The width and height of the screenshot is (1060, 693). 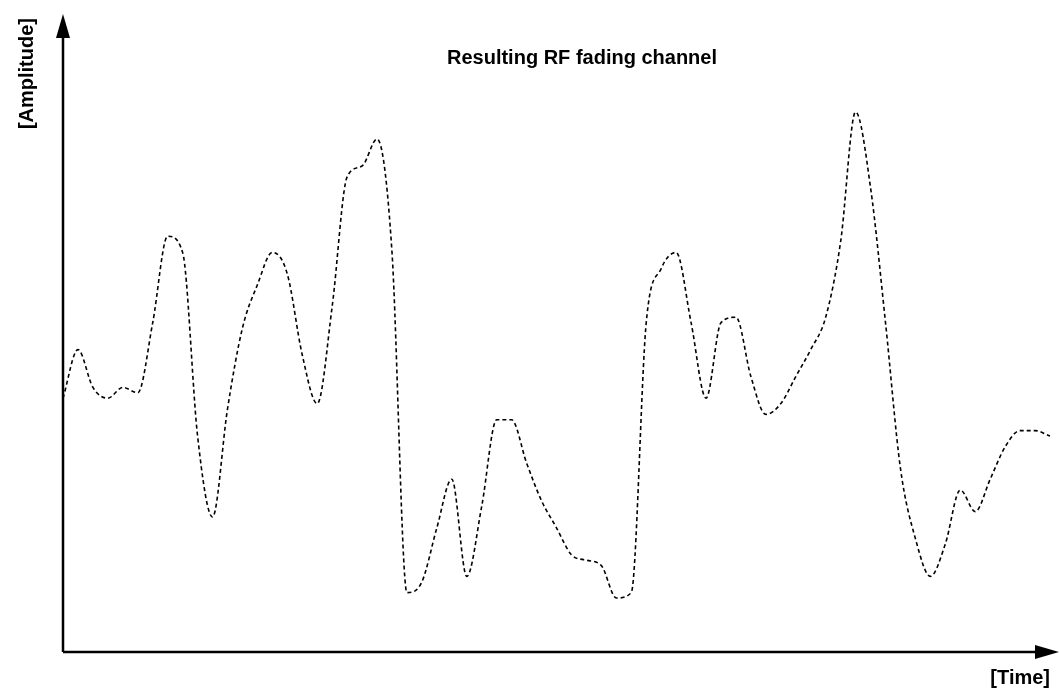 What do you see at coordinates (582, 56) in the screenshot?
I see `chart-title: Resulting RF fading channel` at bounding box center [582, 56].